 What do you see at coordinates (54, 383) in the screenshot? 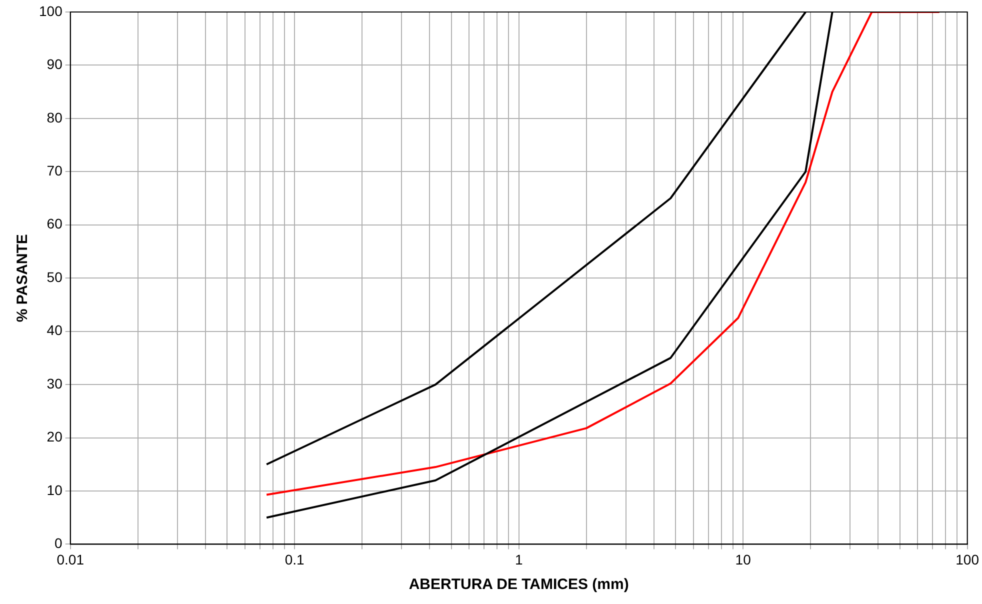
I see `y-tick-label: 30` at bounding box center [54, 383].